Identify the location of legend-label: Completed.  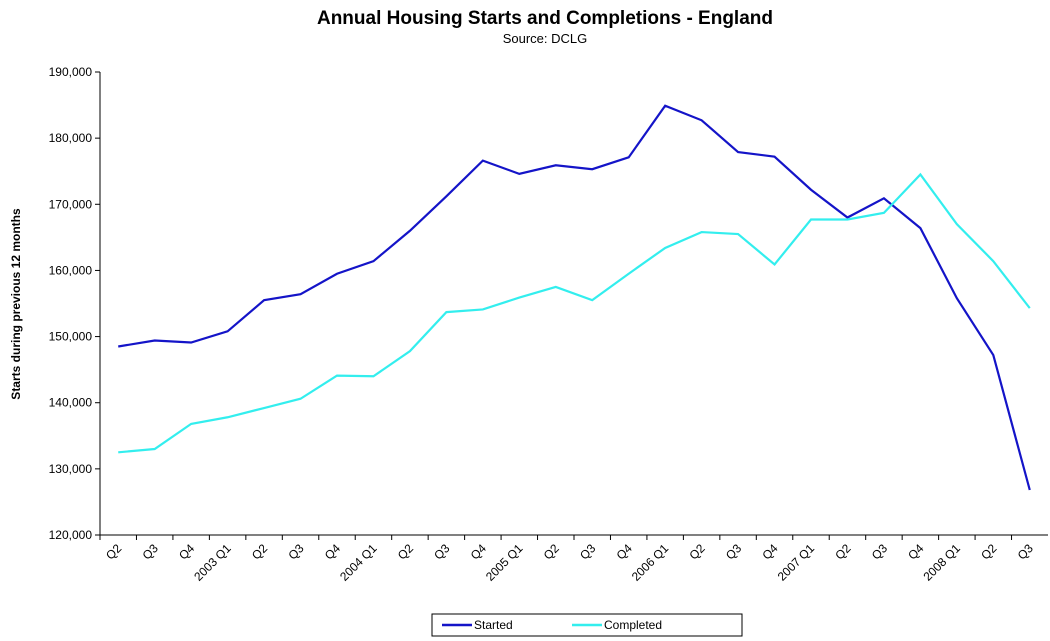
(633, 625).